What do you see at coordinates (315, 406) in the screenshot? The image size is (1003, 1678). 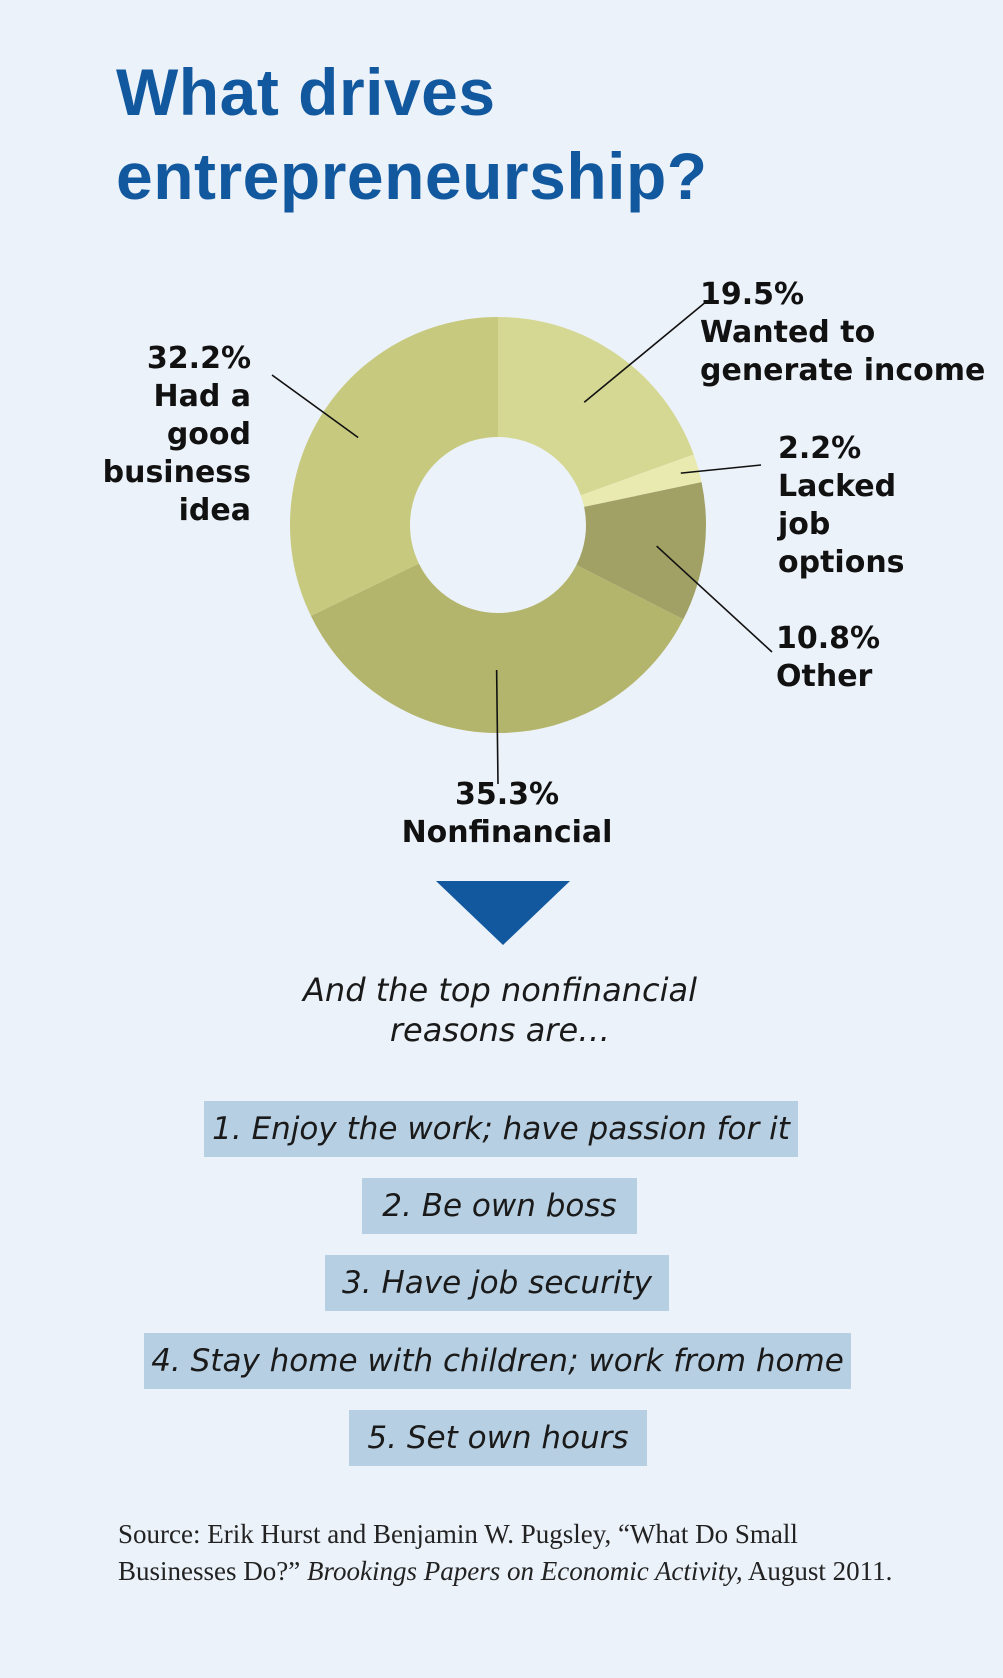 I see `leader-line-had-a-good-business-idea` at bounding box center [315, 406].